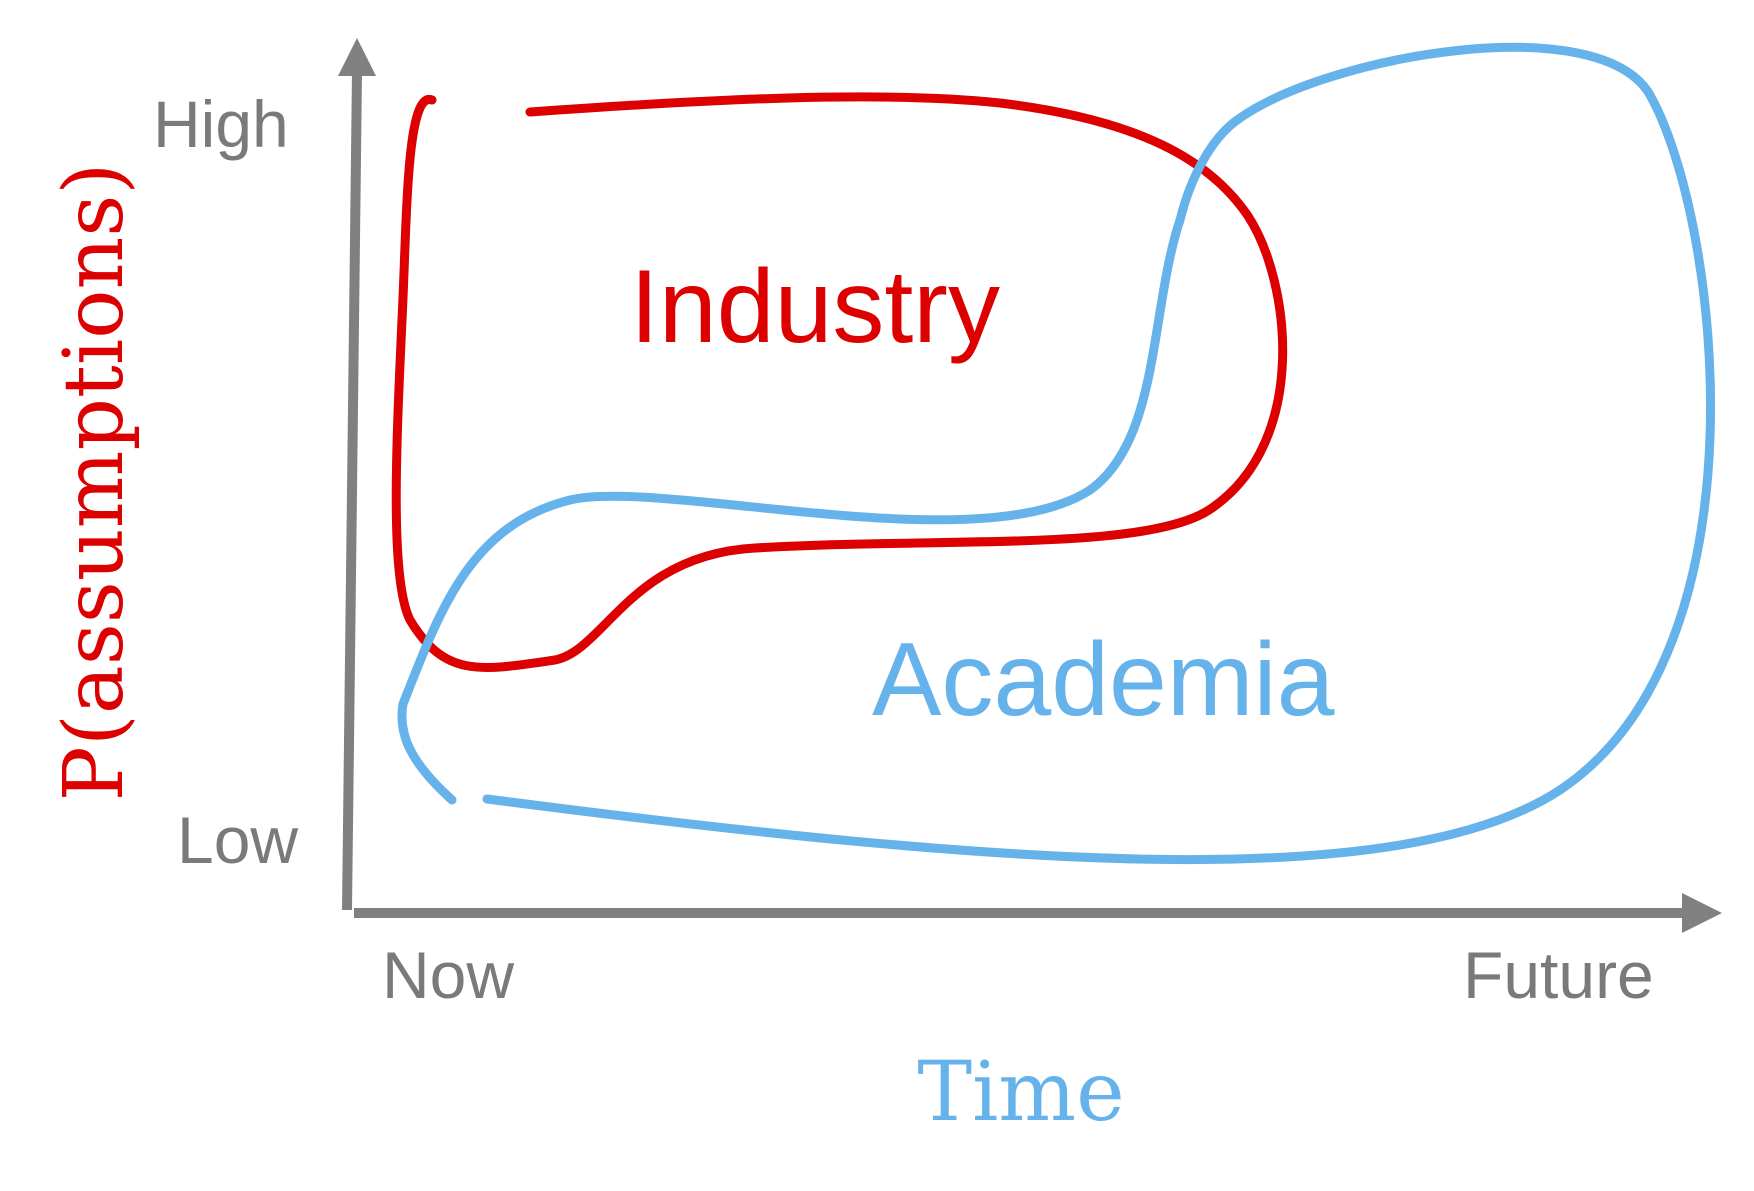  Describe the element at coordinates (1020, 1092) in the screenshot. I see `x-axis-title: Time` at that location.